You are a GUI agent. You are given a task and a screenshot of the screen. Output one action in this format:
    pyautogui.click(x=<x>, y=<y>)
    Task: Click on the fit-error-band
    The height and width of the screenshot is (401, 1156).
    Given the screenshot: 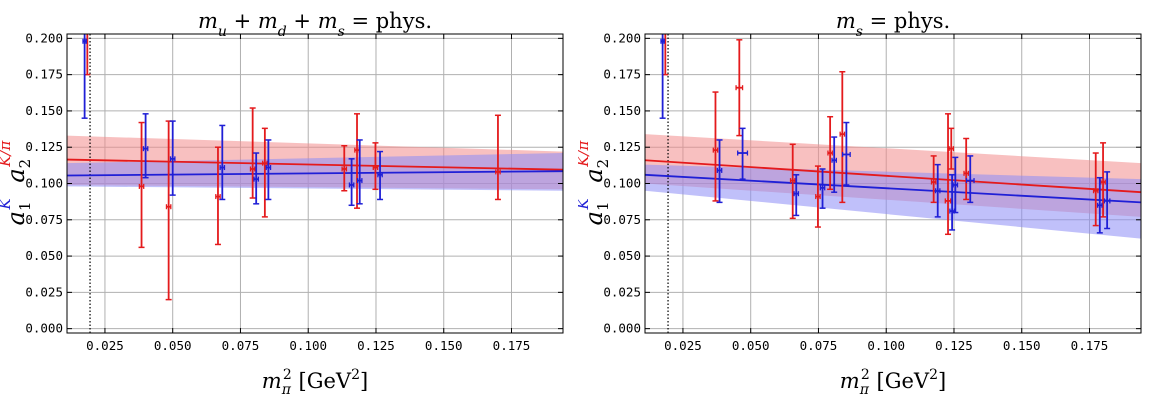 What is the action you would take?
    pyautogui.click(x=893, y=201)
    